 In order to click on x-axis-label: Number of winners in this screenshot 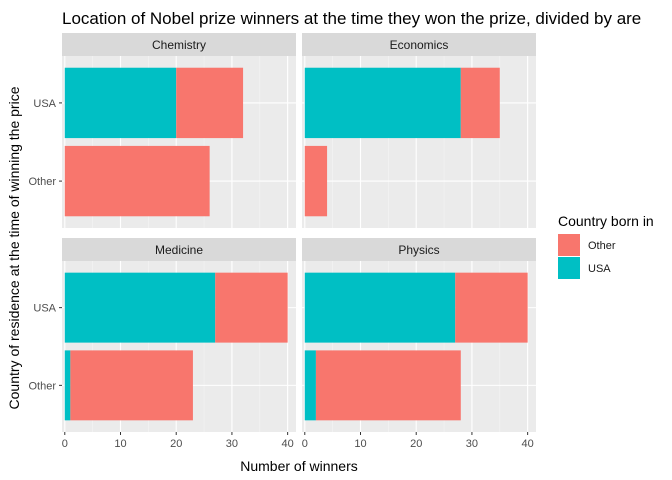, I will do `click(299, 466)`.